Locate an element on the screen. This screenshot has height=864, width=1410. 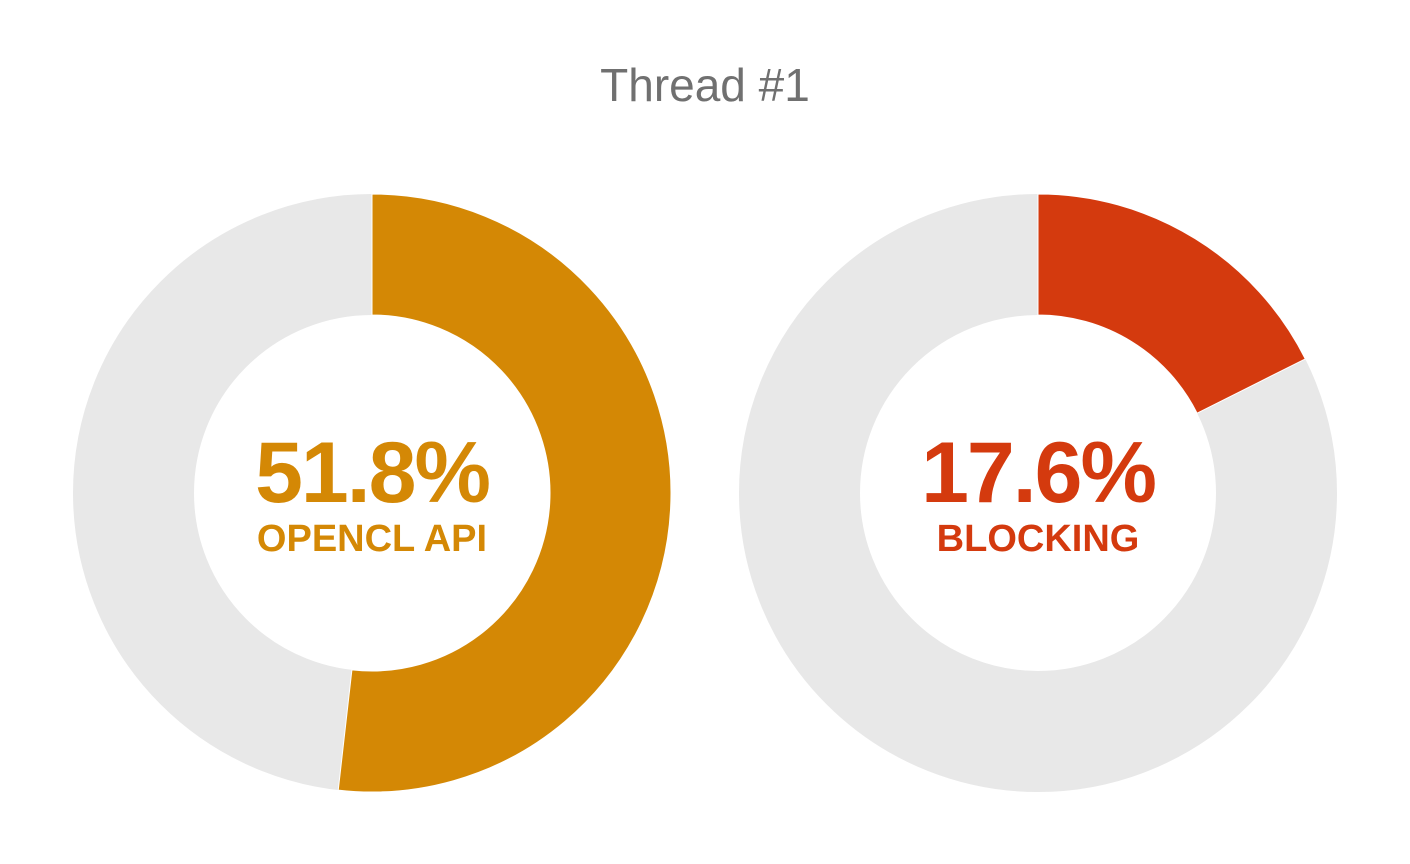
donut-value-label: 17.6% is located at coordinates (1039, 473).